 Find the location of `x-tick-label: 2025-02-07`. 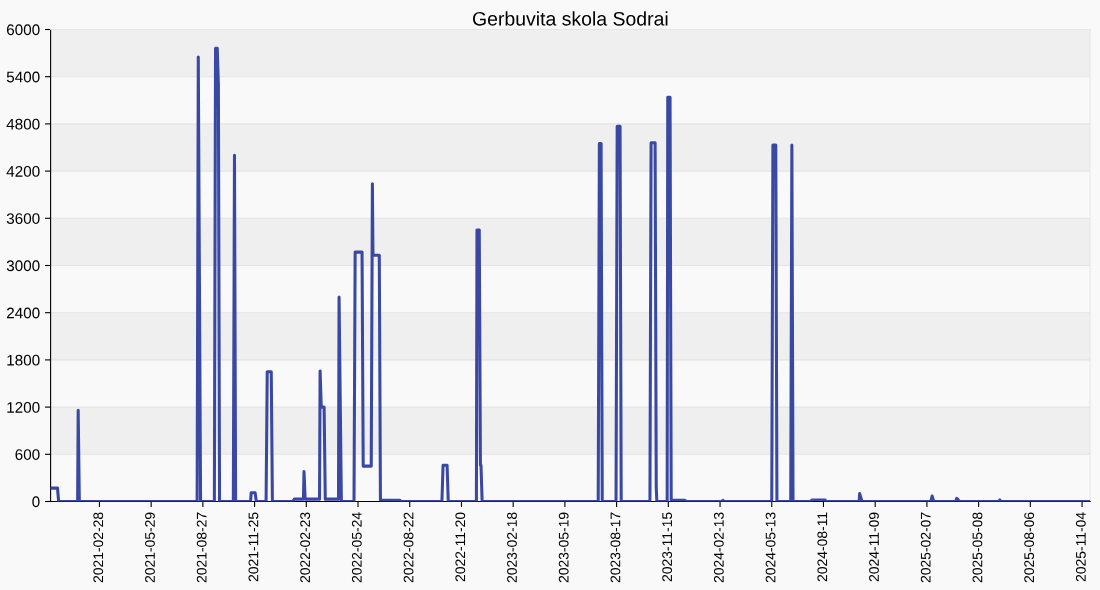

x-tick-label: 2025-02-07 is located at coordinates (925, 547).